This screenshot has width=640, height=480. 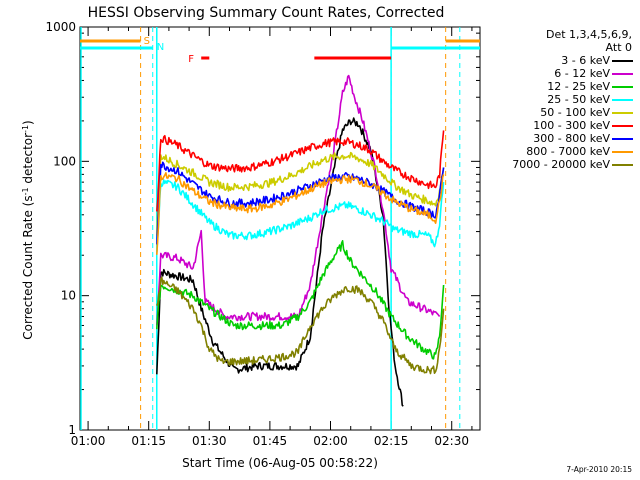 I want to click on x-tick-label: 02:30, so click(x=451, y=441).